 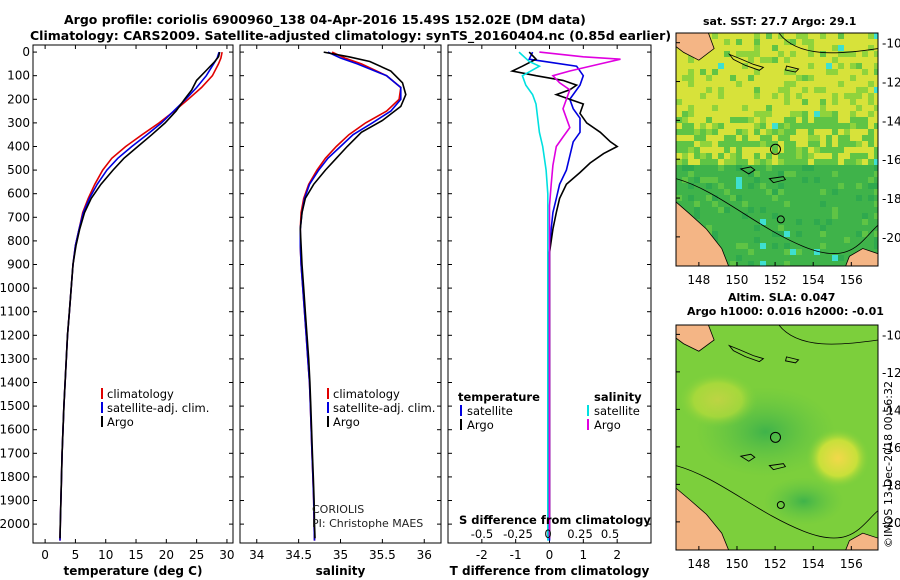 What do you see at coordinates (499, 397) in the screenshot?
I see `legend-title-temperature: temperature` at bounding box center [499, 397].